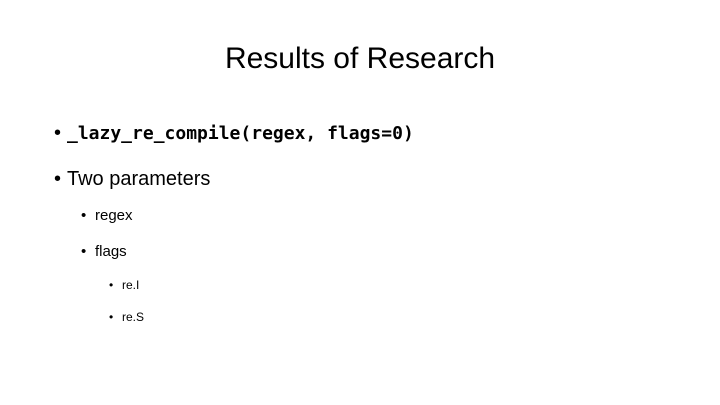 The height and width of the screenshot is (405, 720). I want to click on sub-sub-bullet-item: • re.S, so click(126, 317).